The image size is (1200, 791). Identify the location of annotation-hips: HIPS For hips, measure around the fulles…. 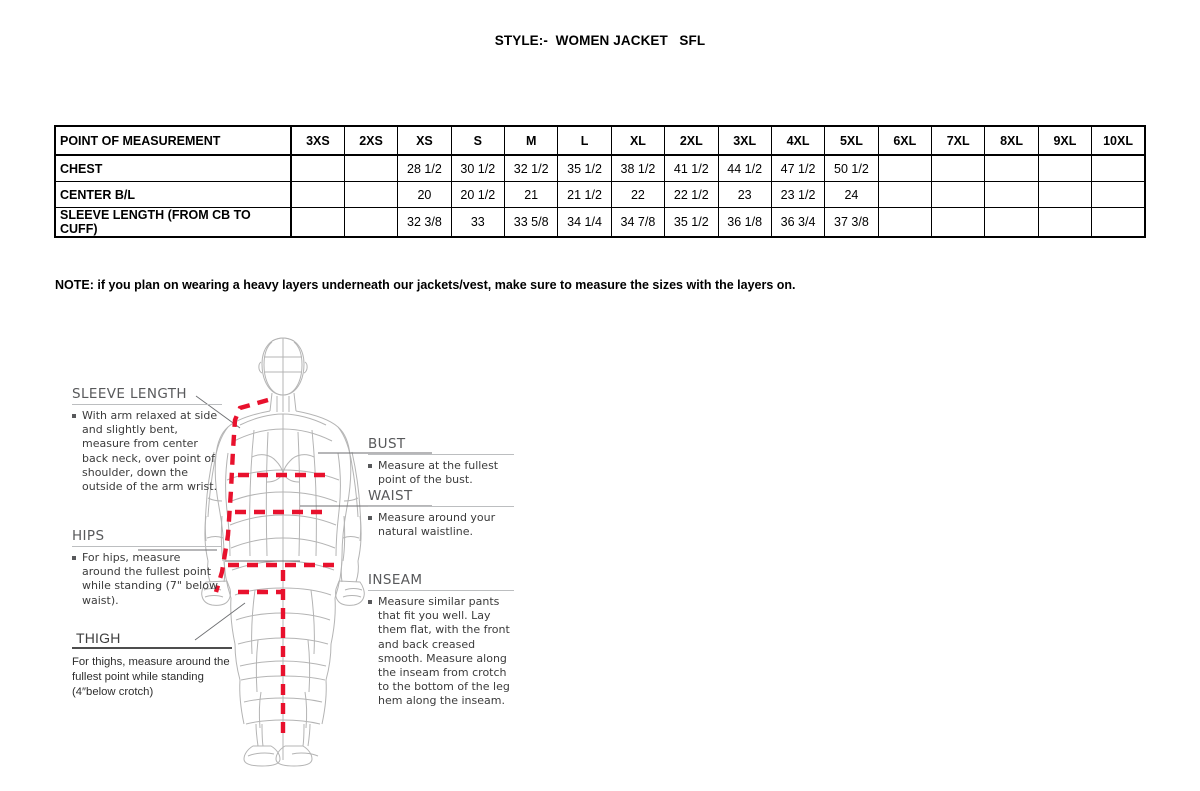
(147, 568).